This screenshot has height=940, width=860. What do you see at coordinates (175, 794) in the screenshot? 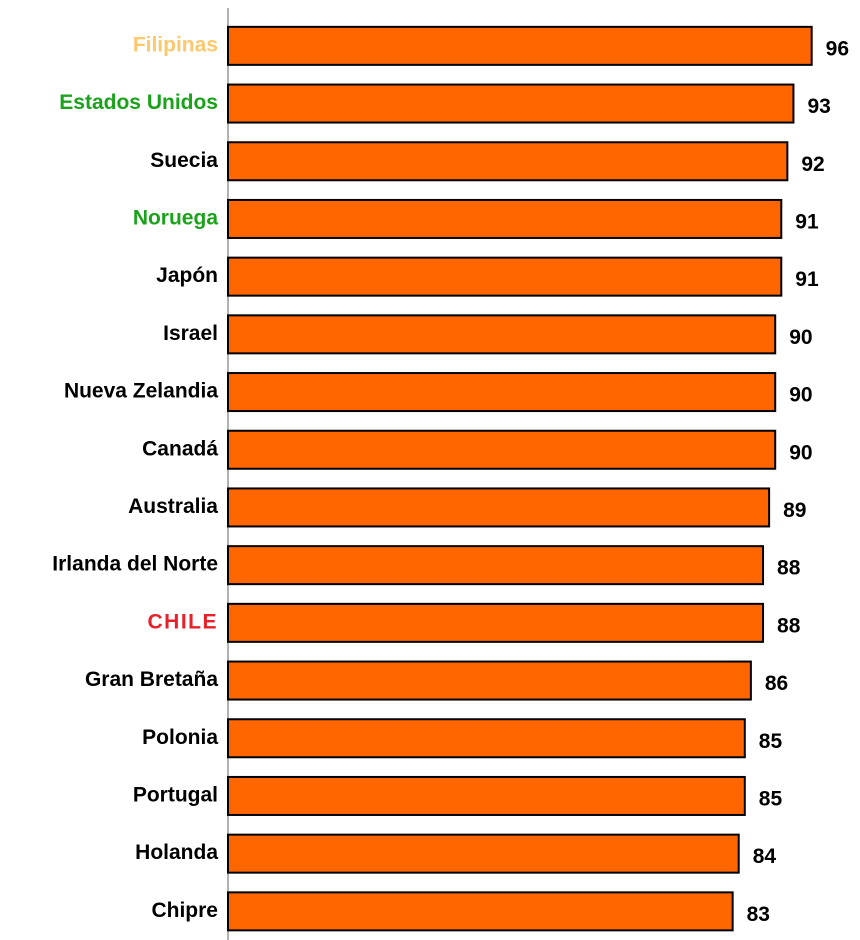
I see `category-label: Portugal` at bounding box center [175, 794].